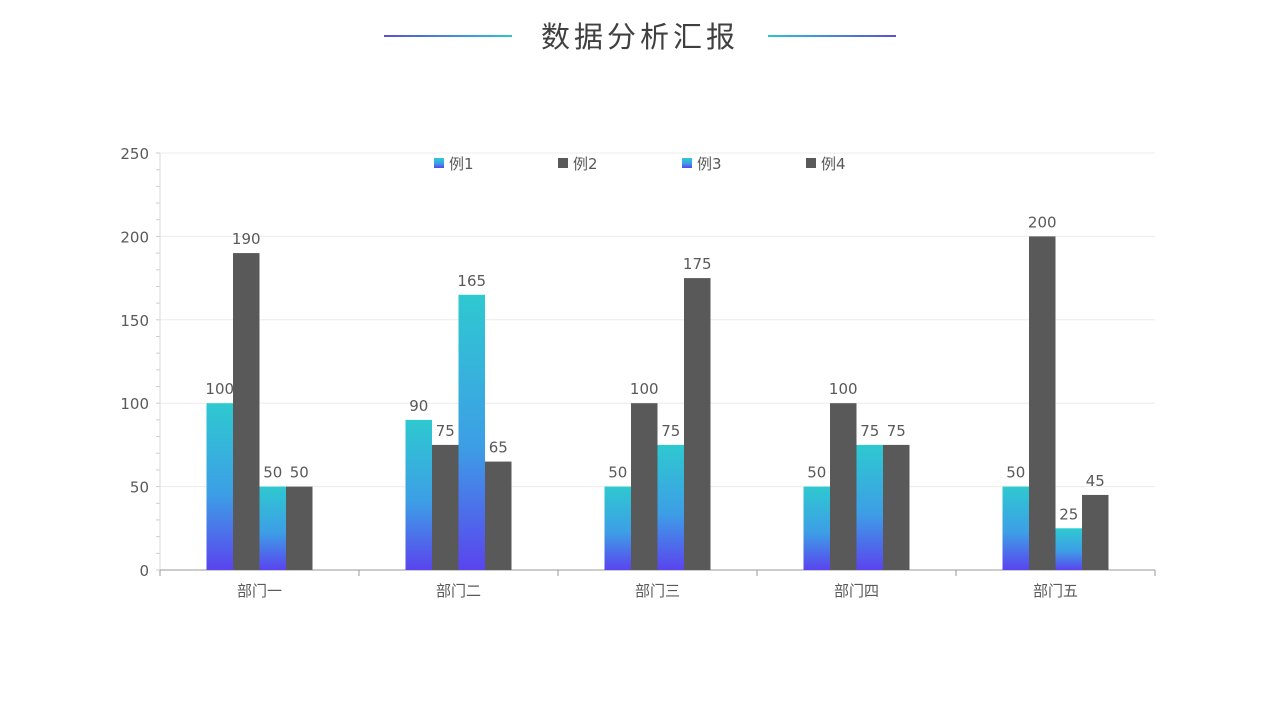  I want to click on y-tick-label: 0, so click(144, 571).